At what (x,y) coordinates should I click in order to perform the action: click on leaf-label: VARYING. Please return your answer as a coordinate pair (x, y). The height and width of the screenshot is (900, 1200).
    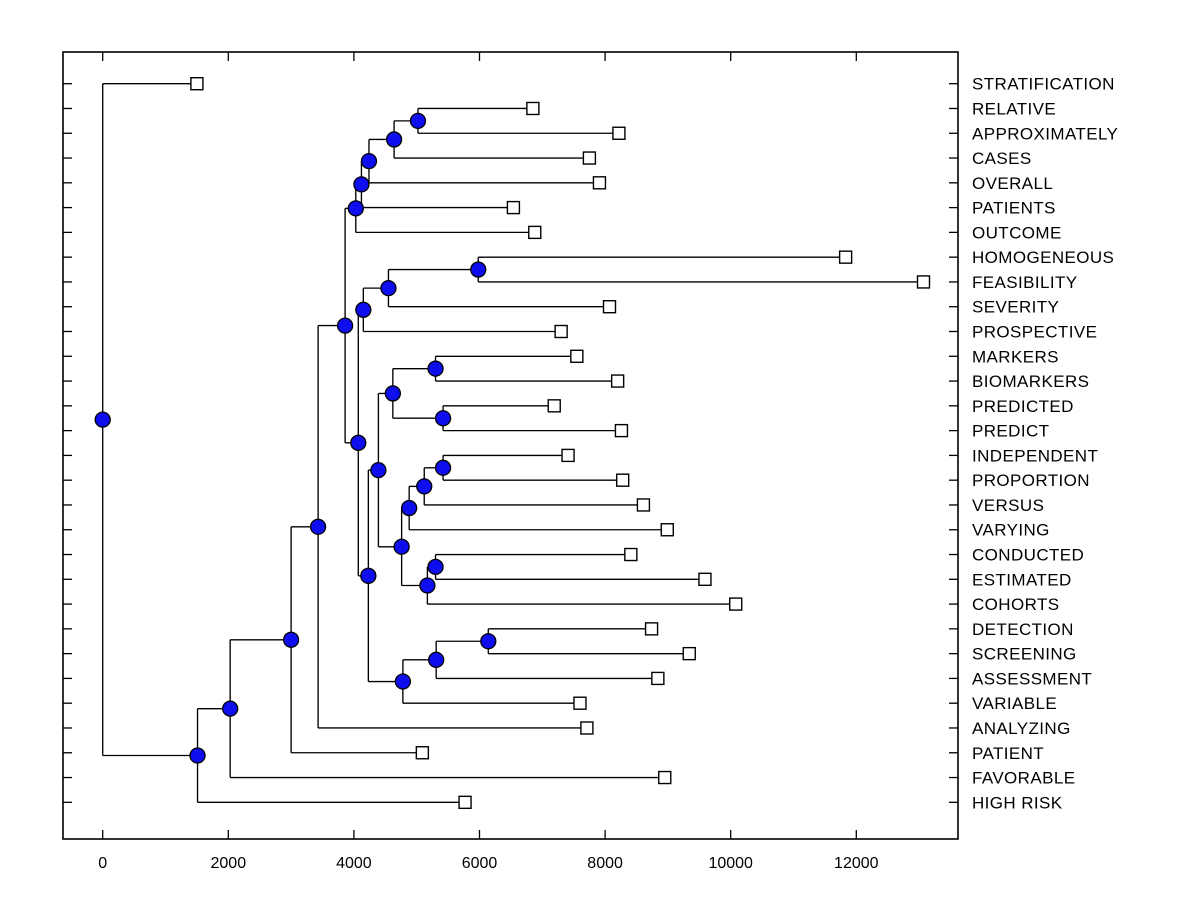
    Looking at the image, I should click on (1011, 530).